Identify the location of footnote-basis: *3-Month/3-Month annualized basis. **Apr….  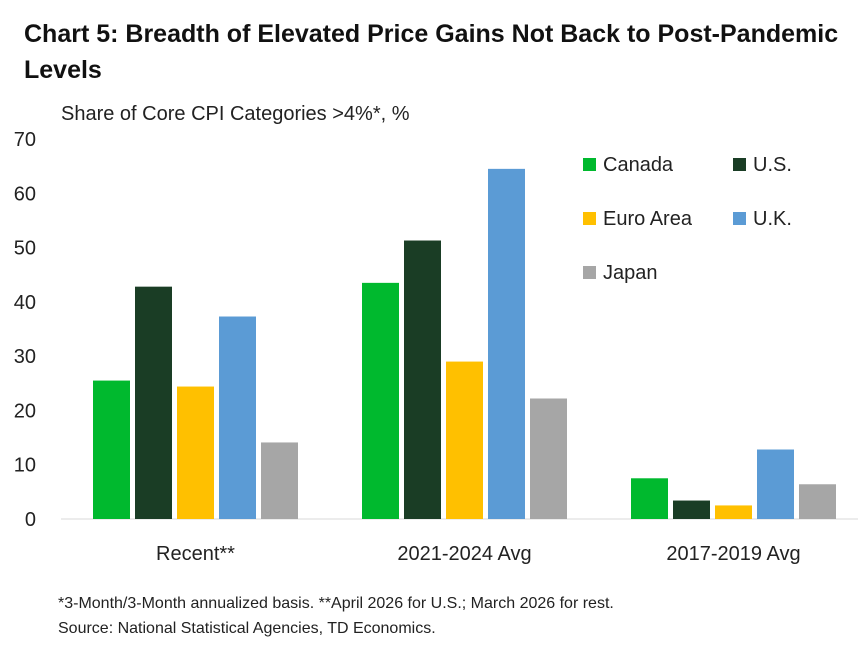
(336, 603).